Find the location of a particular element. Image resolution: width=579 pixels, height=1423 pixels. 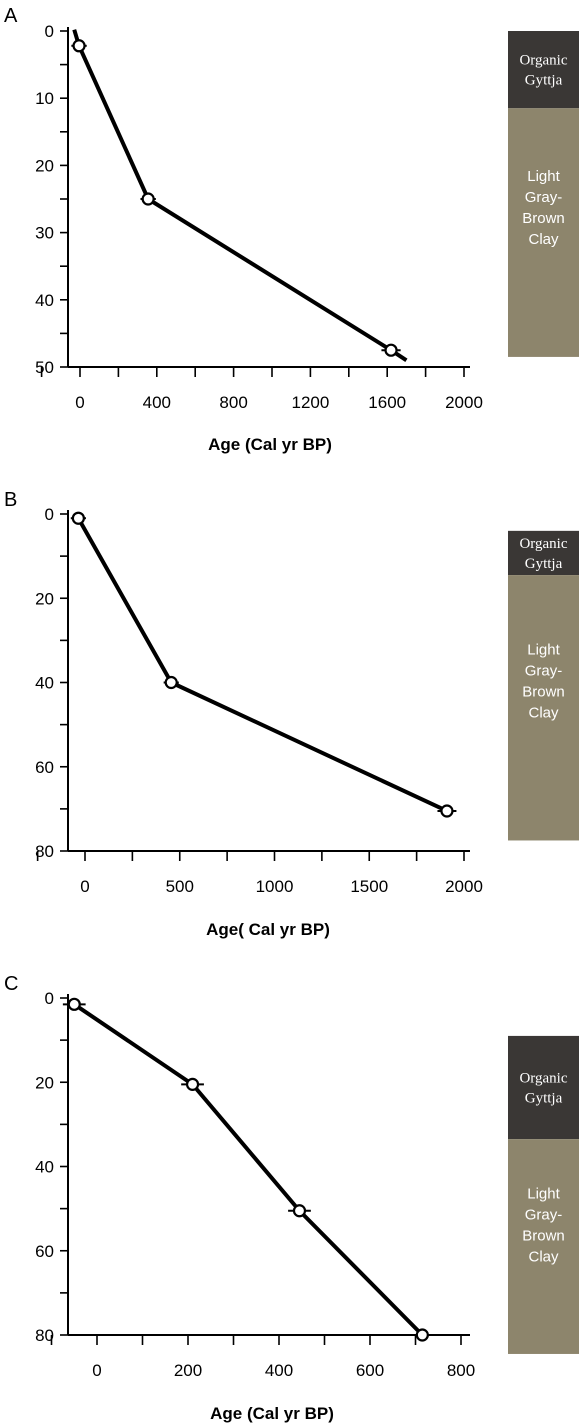

x-tick-label: 1200 is located at coordinates (310, 402).